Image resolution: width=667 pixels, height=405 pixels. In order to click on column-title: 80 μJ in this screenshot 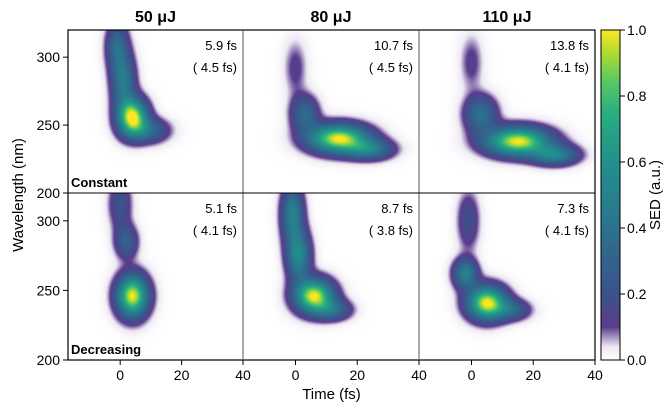, I will do `click(331, 17)`.